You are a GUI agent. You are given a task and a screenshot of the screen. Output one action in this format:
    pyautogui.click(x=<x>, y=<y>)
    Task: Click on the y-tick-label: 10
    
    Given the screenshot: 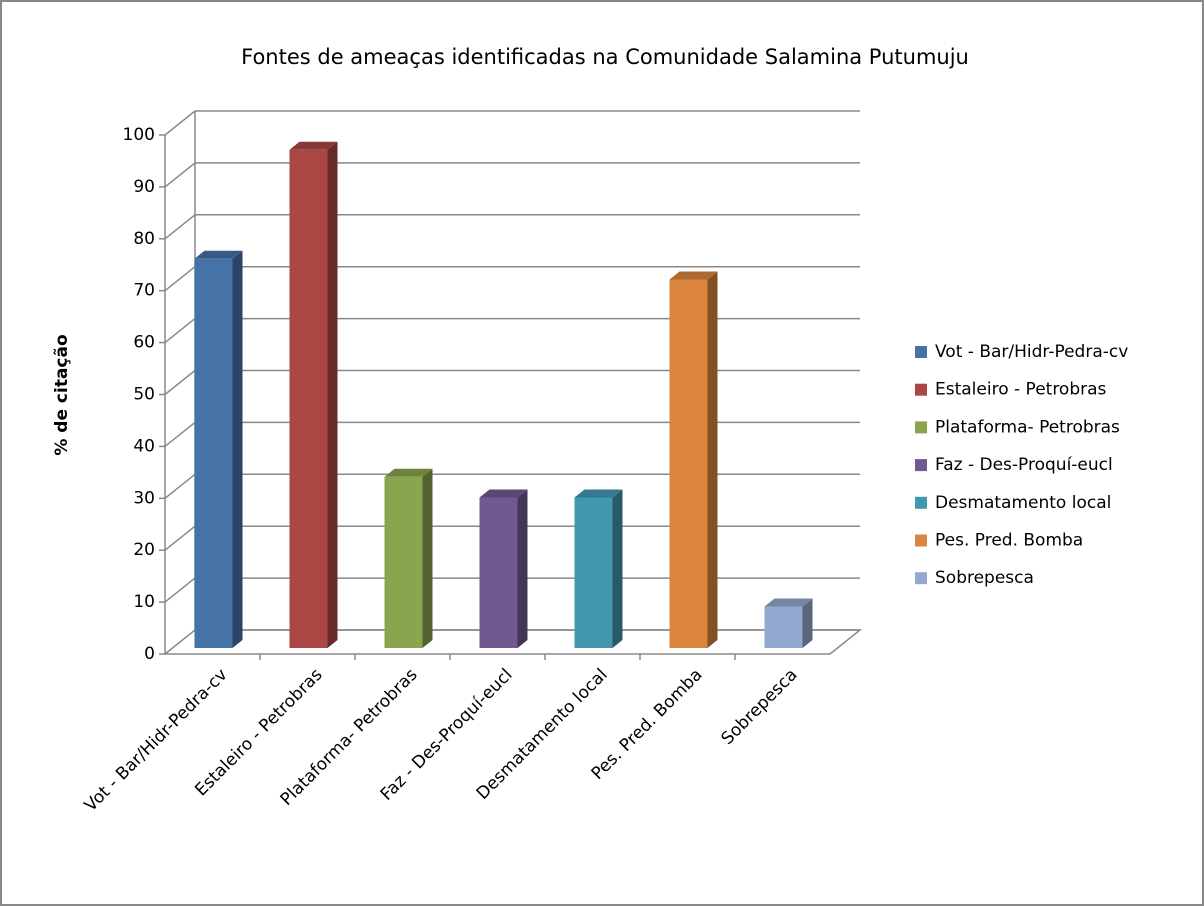 What is the action you would take?
    pyautogui.click(x=144, y=602)
    